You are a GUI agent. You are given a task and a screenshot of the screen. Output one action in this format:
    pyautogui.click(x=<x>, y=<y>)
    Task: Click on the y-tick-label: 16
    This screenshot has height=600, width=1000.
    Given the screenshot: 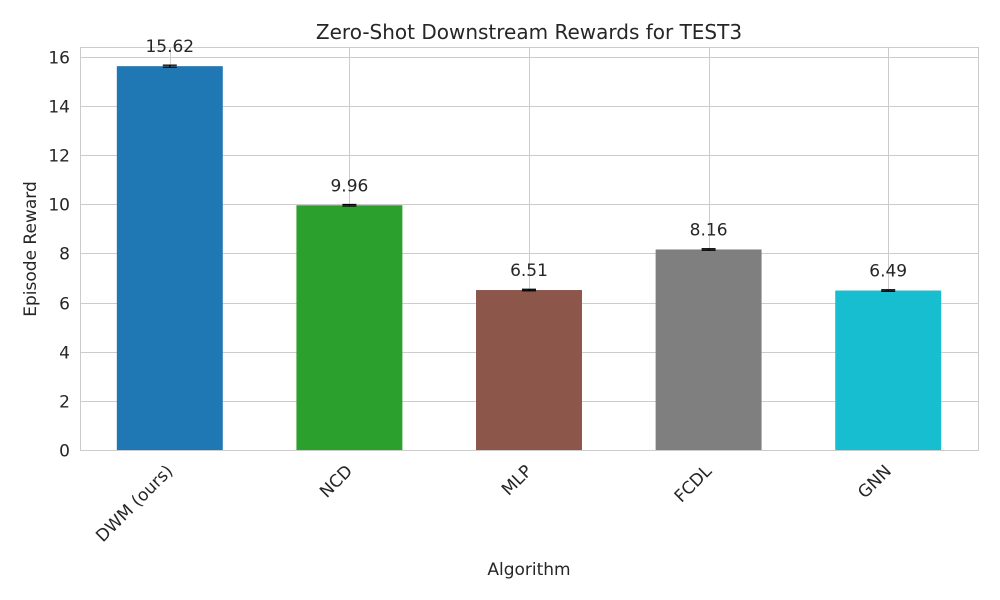 What is the action you would take?
    pyautogui.click(x=59, y=59)
    